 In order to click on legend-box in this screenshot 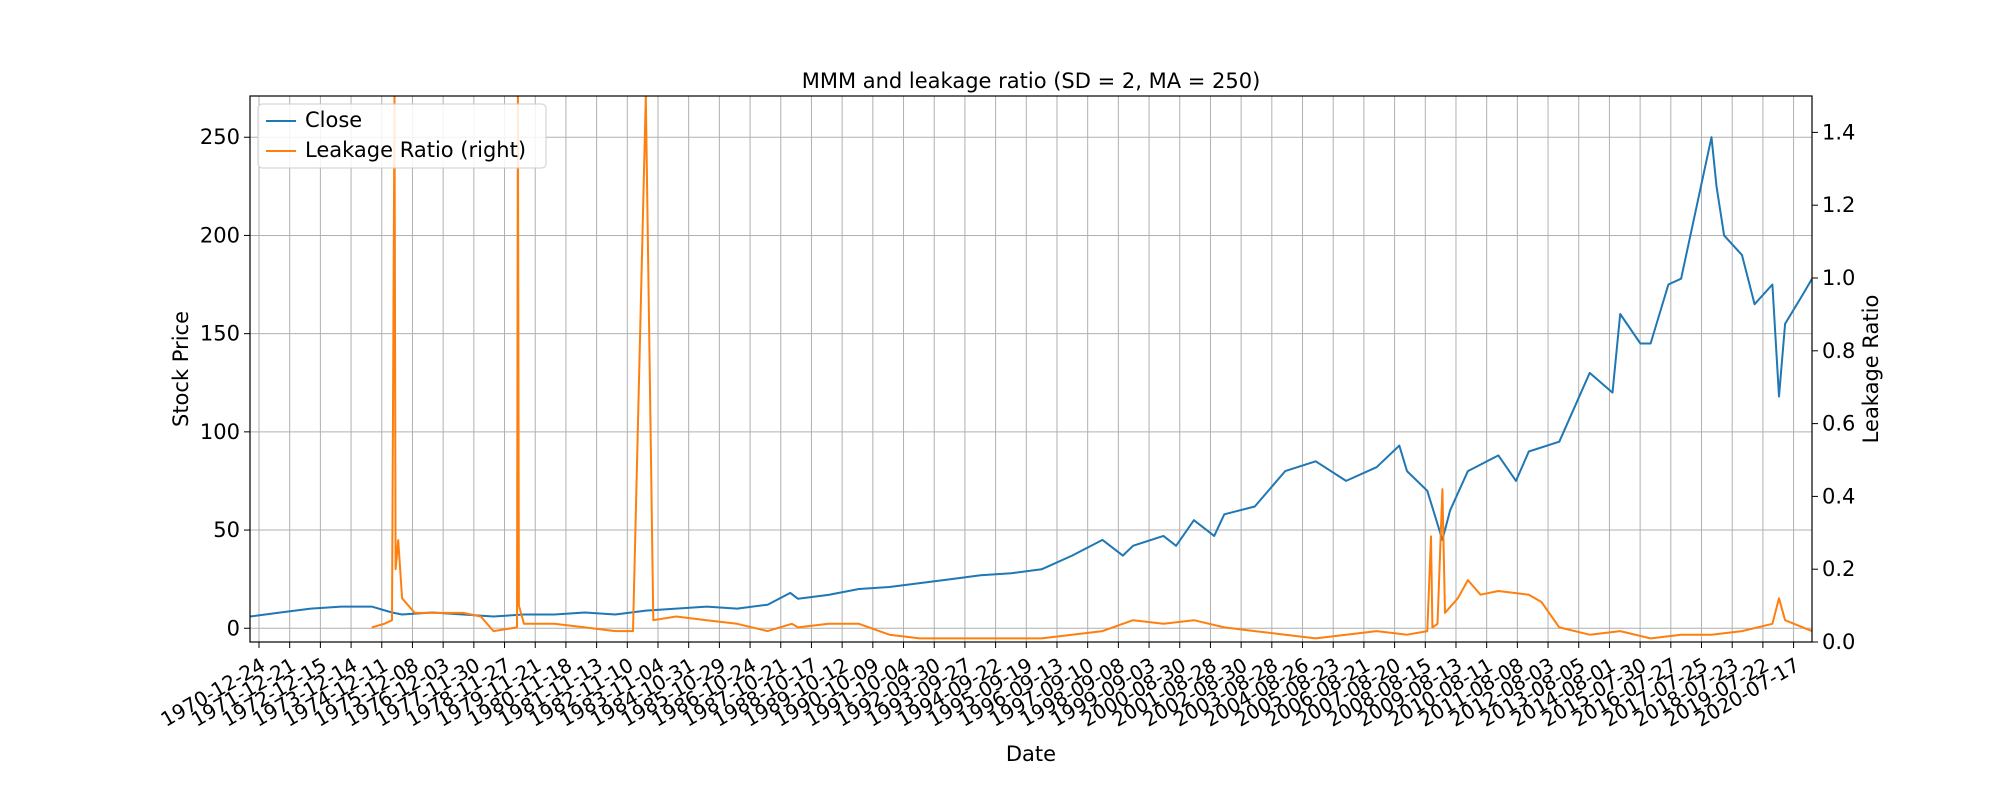, I will do `click(402, 136)`.